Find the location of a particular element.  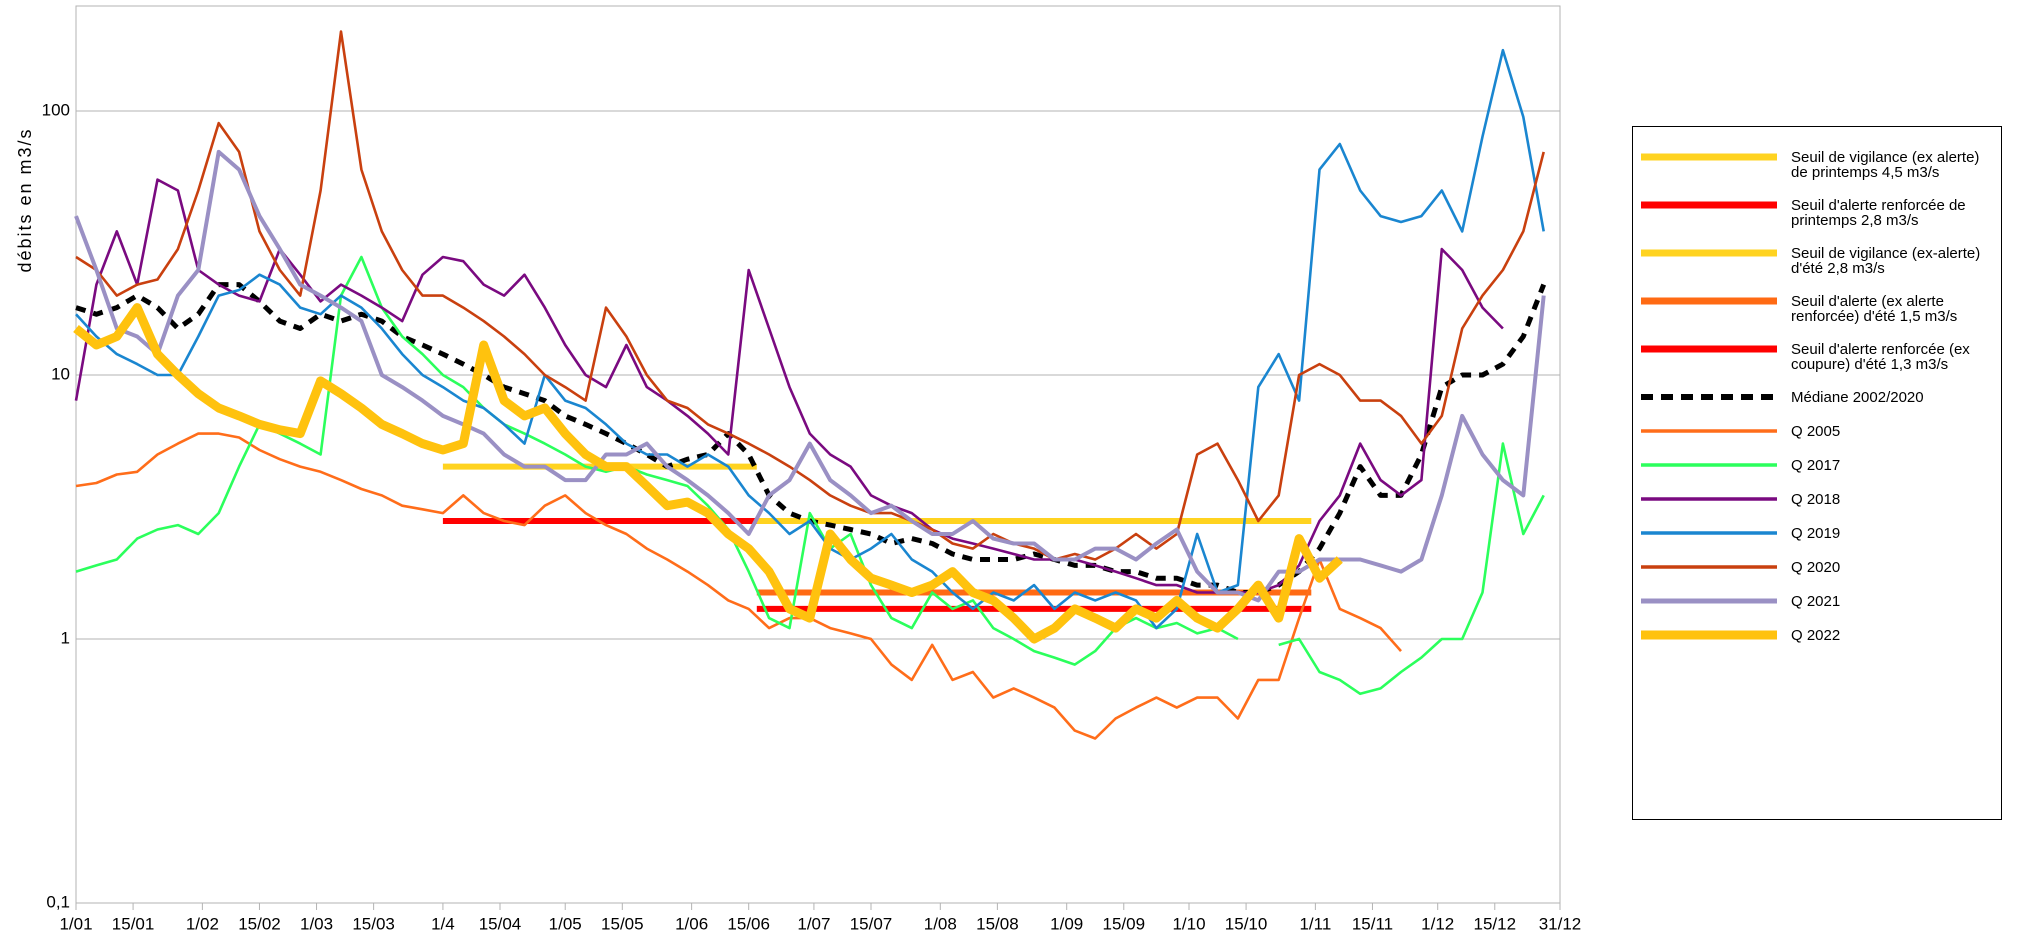

legend-label: Q 2017 is located at coordinates (1816, 465).